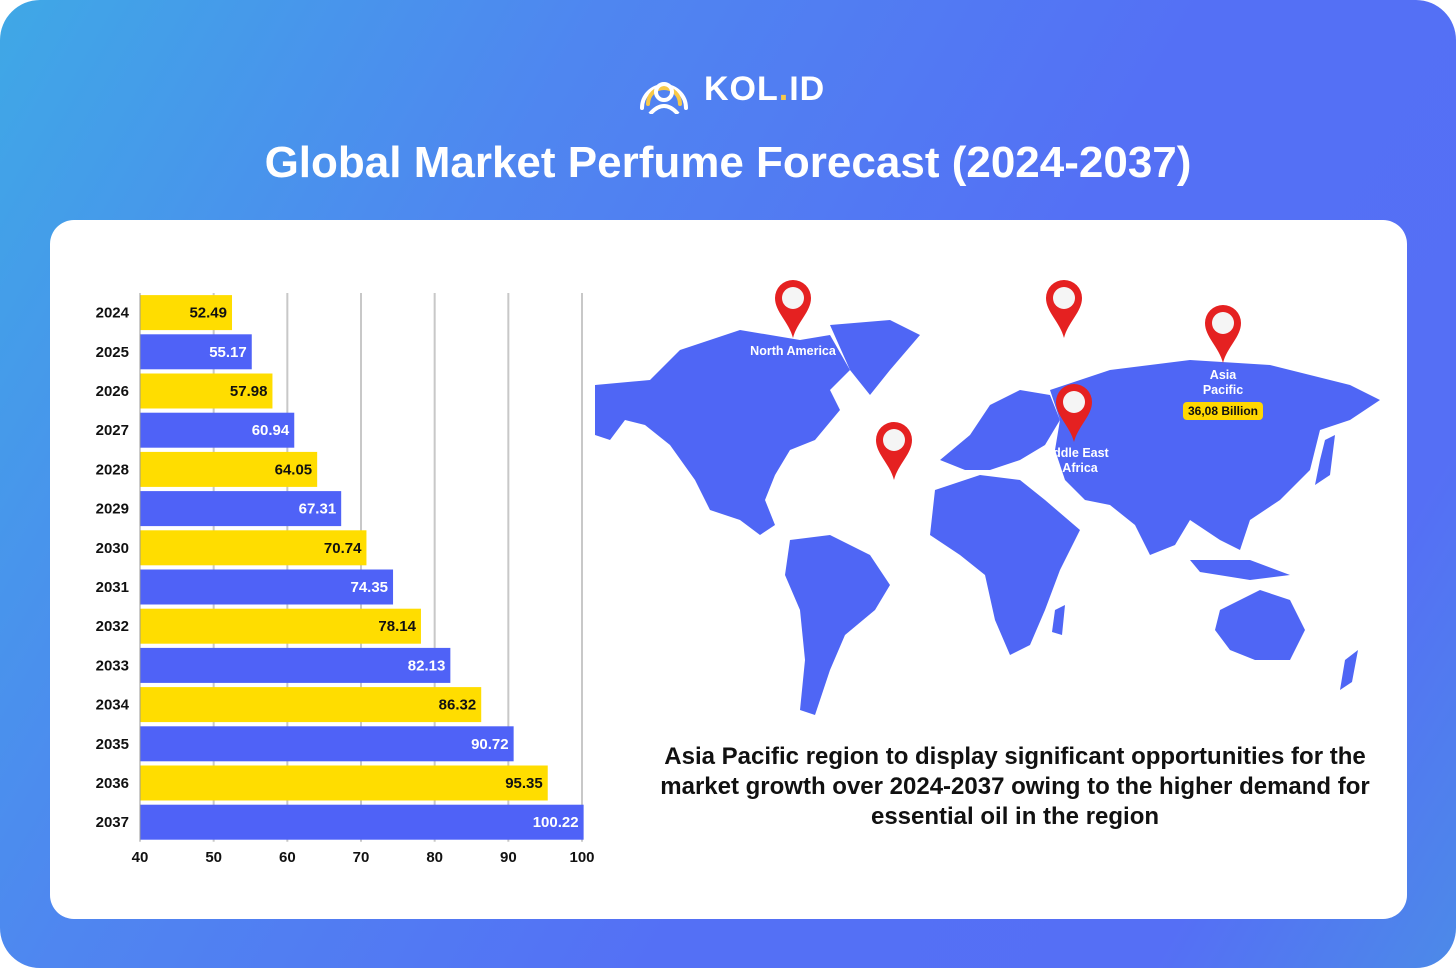 The height and width of the screenshot is (968, 1456). Describe the element at coordinates (271, 430) in the screenshot. I see `bar-value-label: 60.94` at that location.